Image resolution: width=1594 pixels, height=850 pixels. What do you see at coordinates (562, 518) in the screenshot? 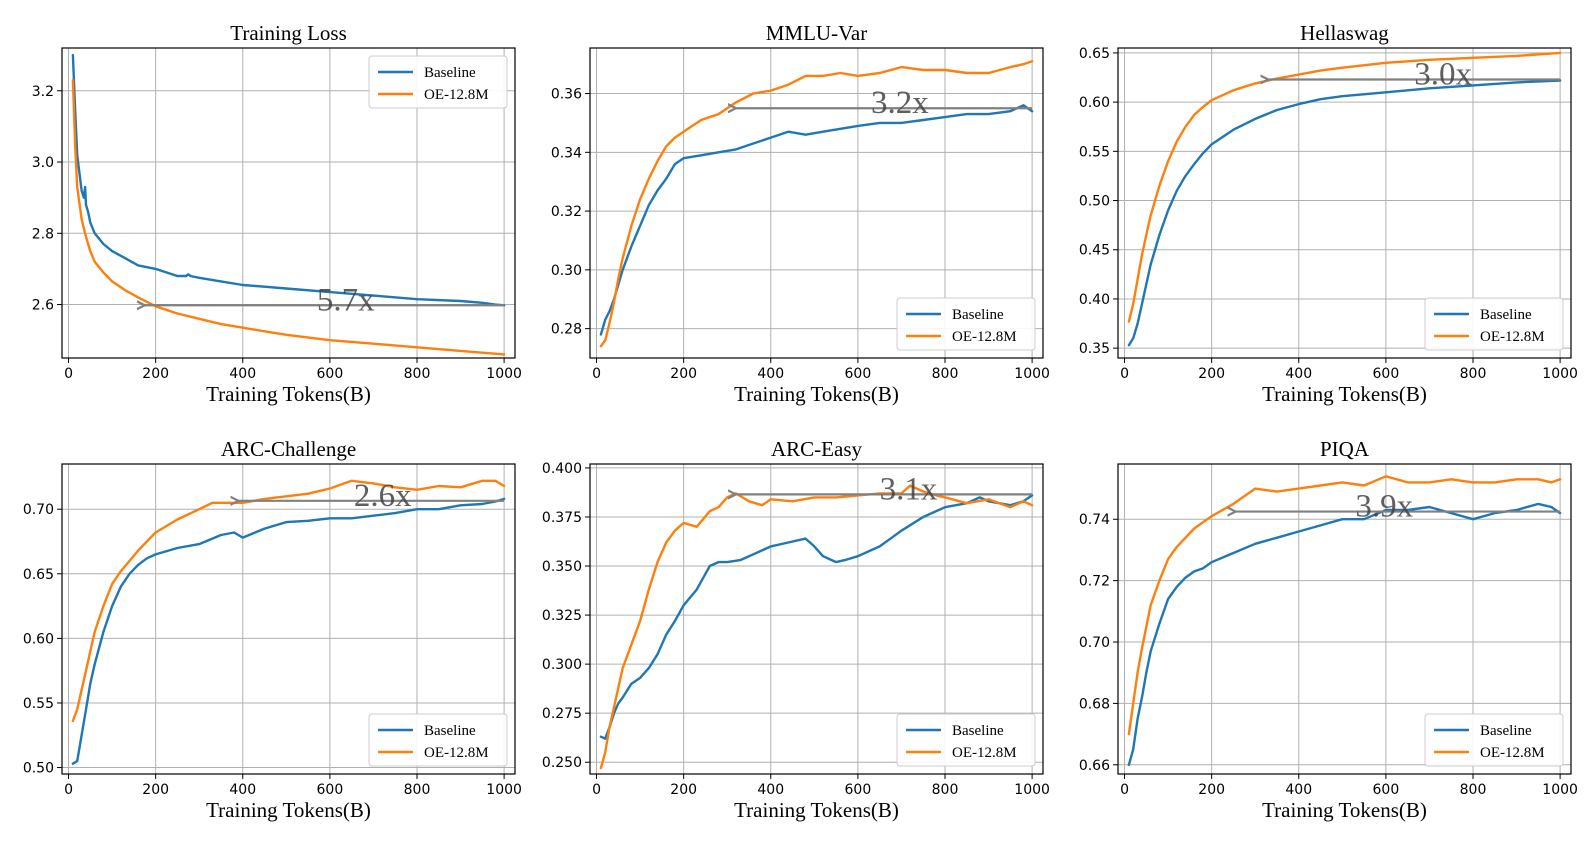
I see `y-tick-label: 0.375` at bounding box center [562, 518].